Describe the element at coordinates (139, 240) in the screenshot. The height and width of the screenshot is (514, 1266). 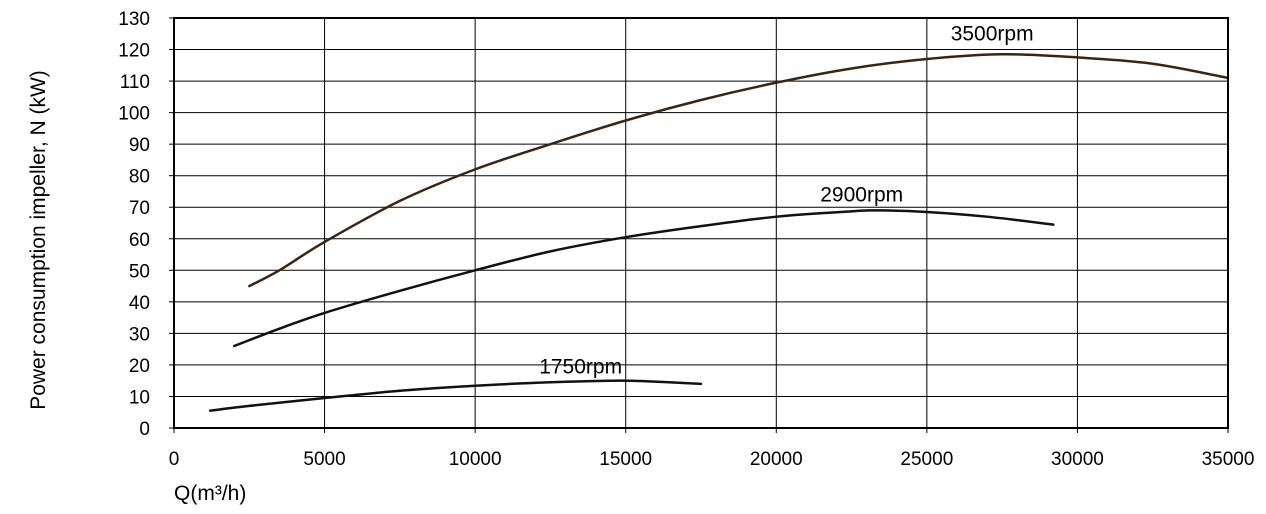
I see `y-tick-label: 60` at that location.